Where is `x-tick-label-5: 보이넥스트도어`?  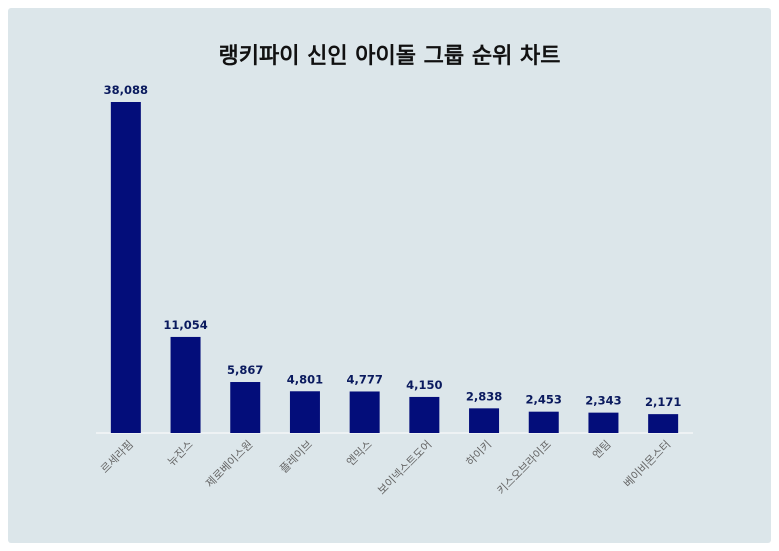
x-tick-label-5: 보이넥스트도어 is located at coordinates (404, 467).